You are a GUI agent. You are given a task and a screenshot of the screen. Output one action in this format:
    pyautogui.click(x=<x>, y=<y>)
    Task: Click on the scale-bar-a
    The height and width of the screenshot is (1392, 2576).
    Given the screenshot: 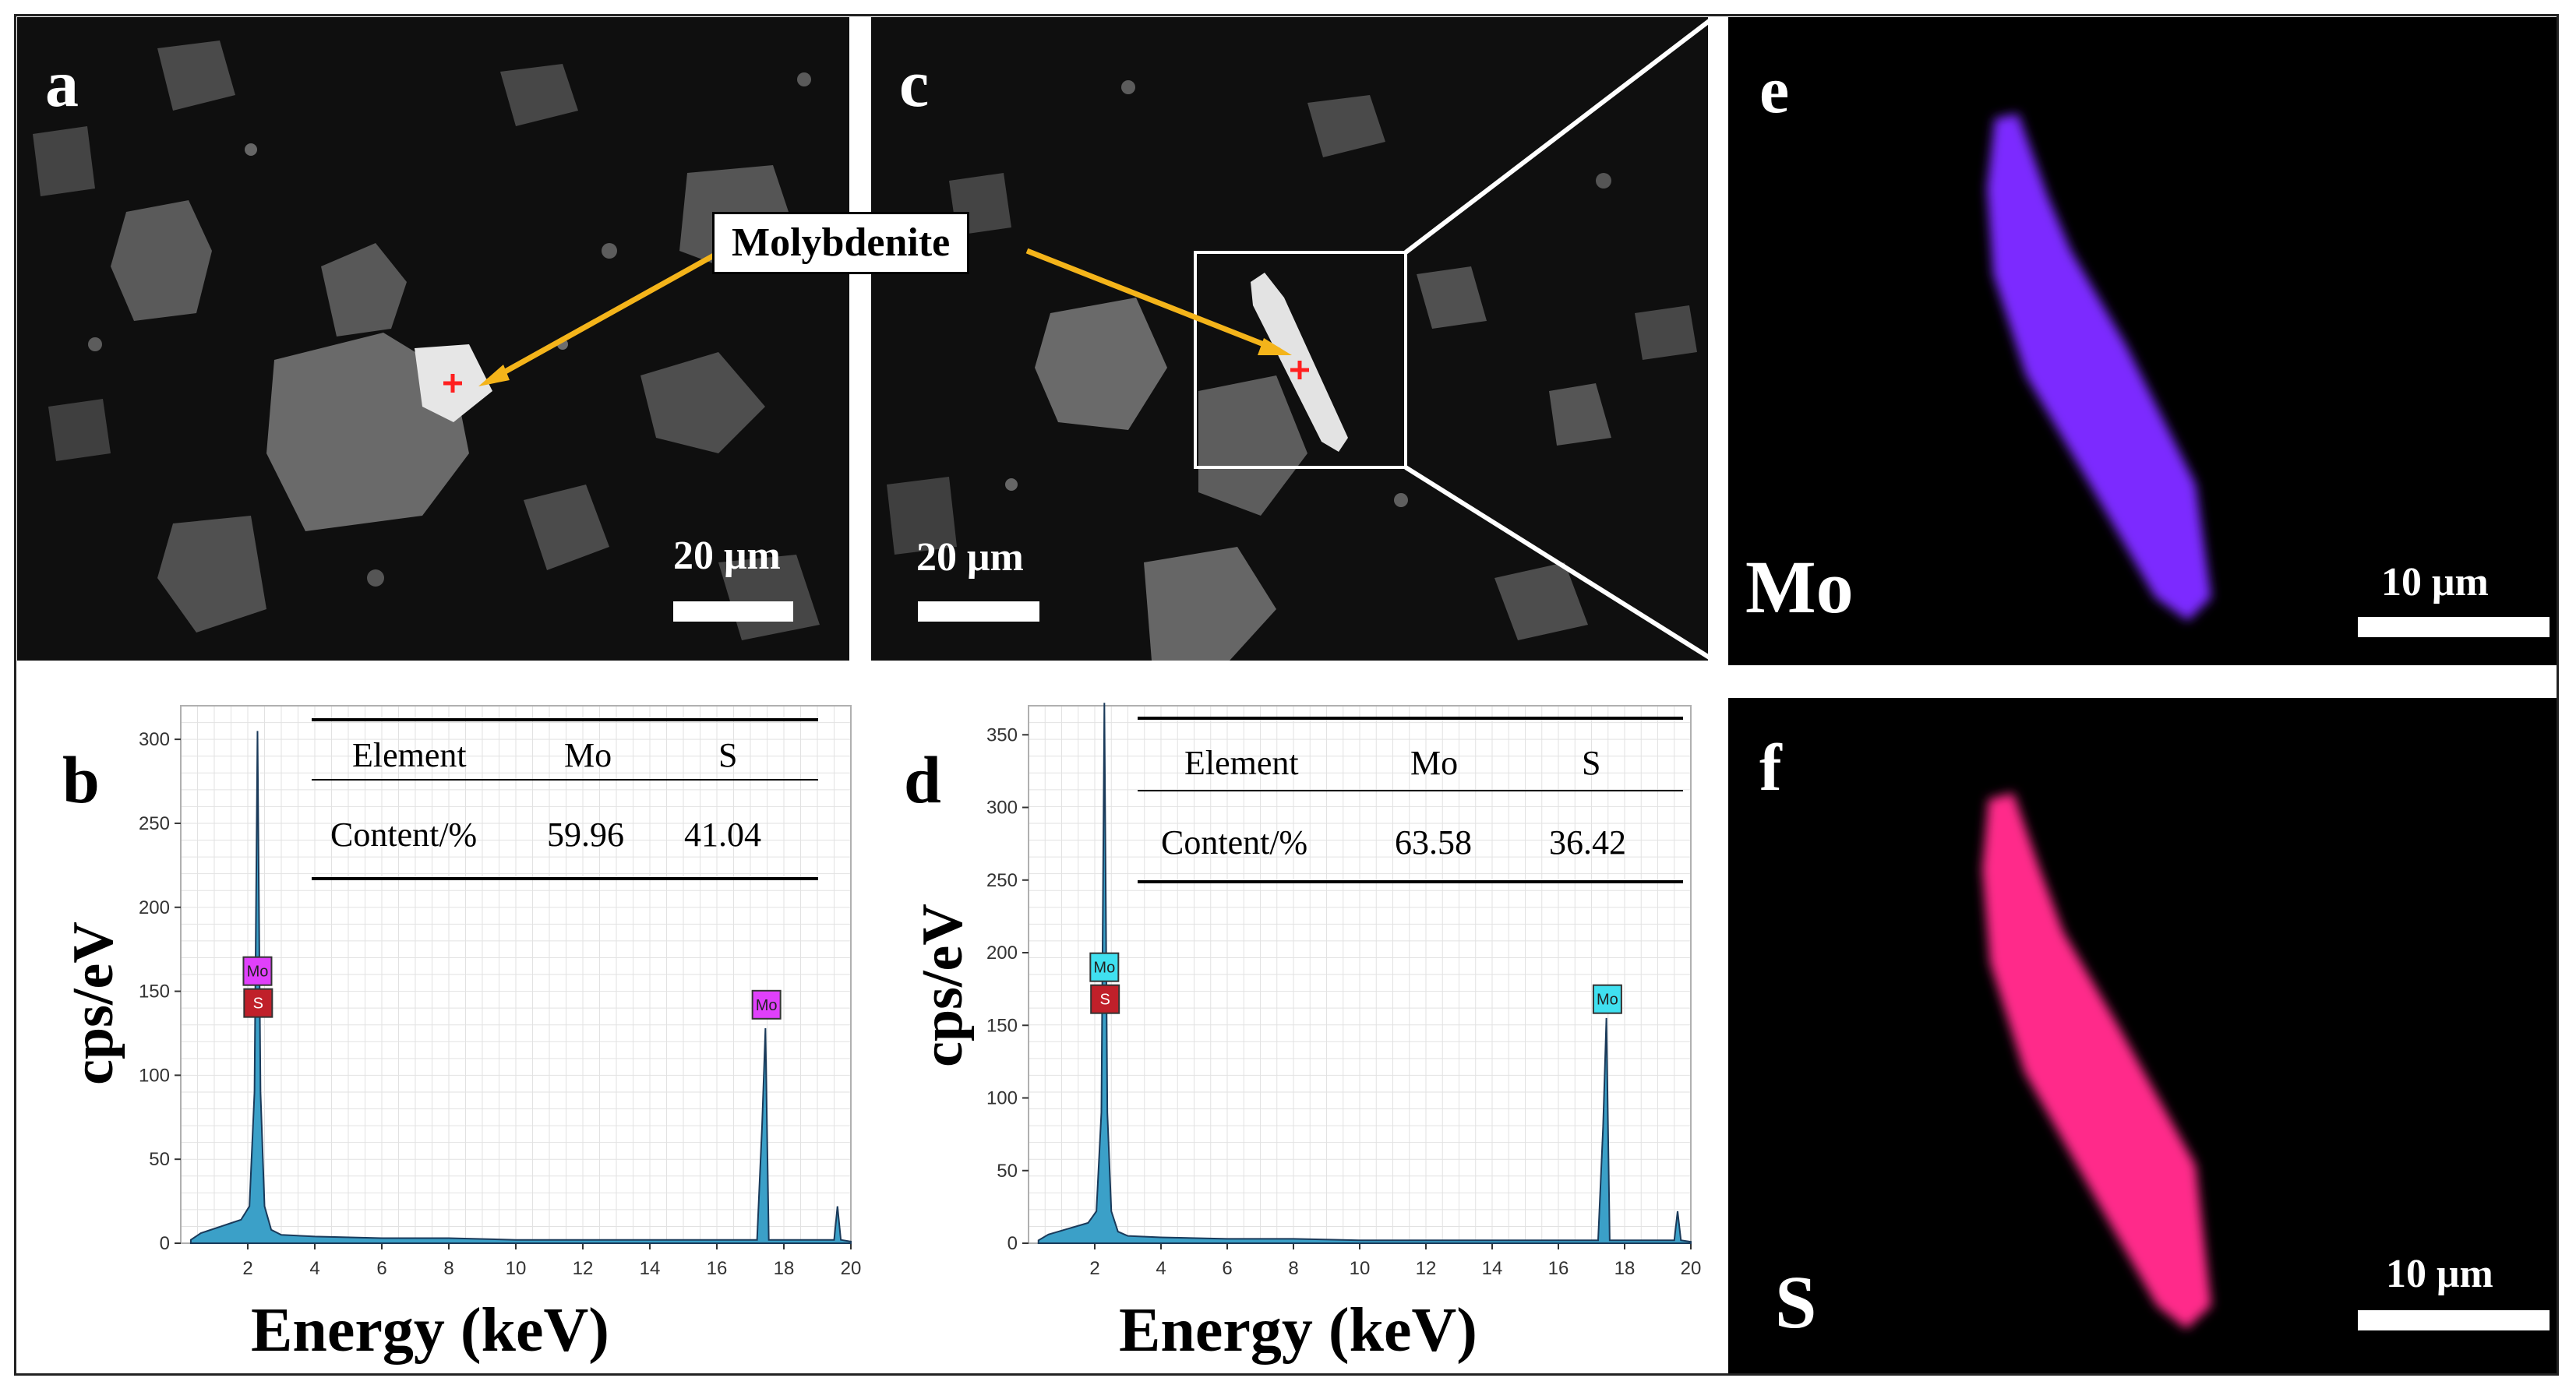 What is the action you would take?
    pyautogui.click(x=733, y=611)
    